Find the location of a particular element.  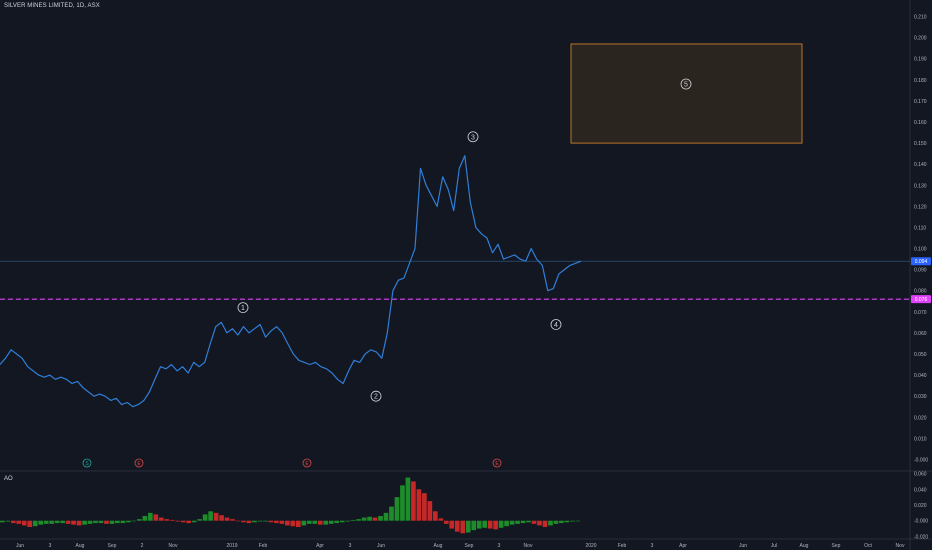

x-tick-label: 2 is located at coordinates (142, 546).